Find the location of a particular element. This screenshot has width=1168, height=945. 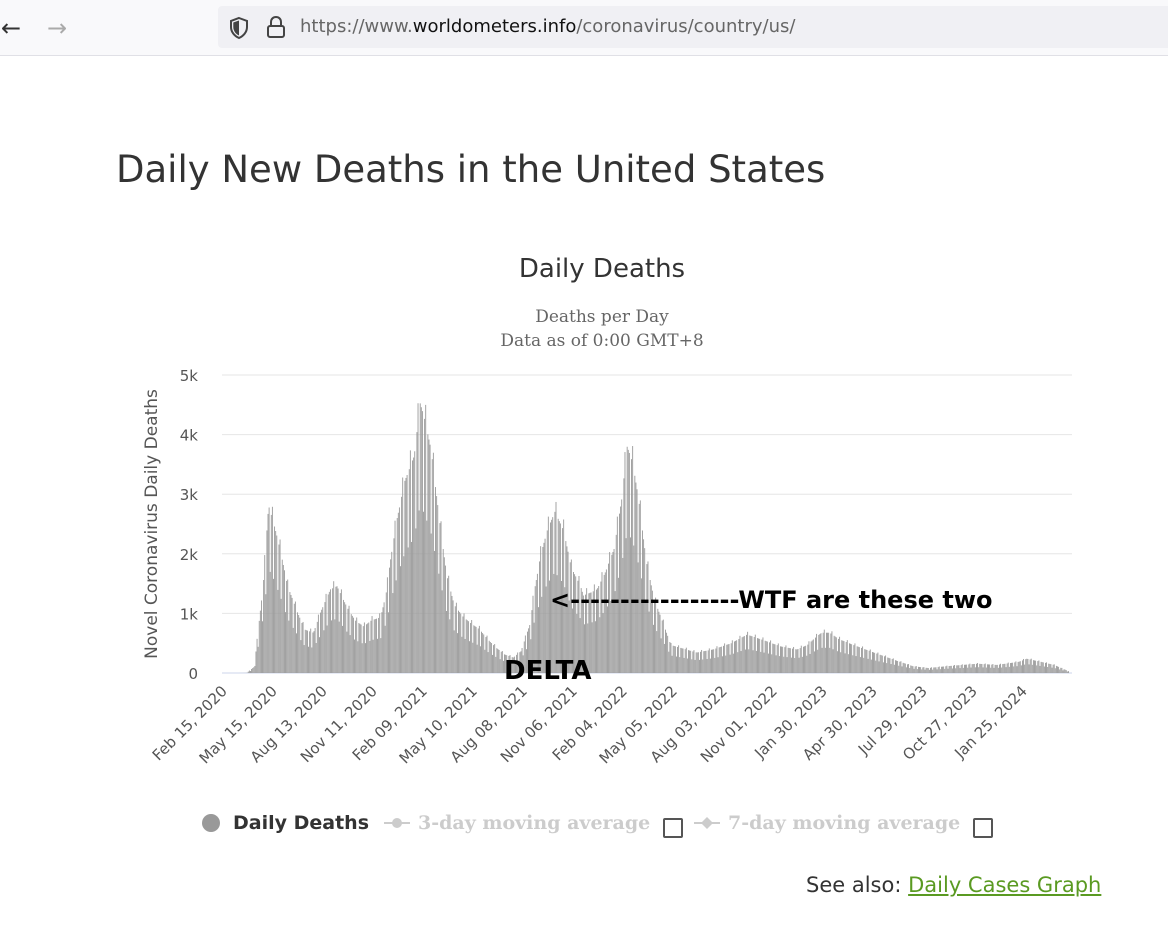

forward-arrow-icon: → is located at coordinates (57, 28).